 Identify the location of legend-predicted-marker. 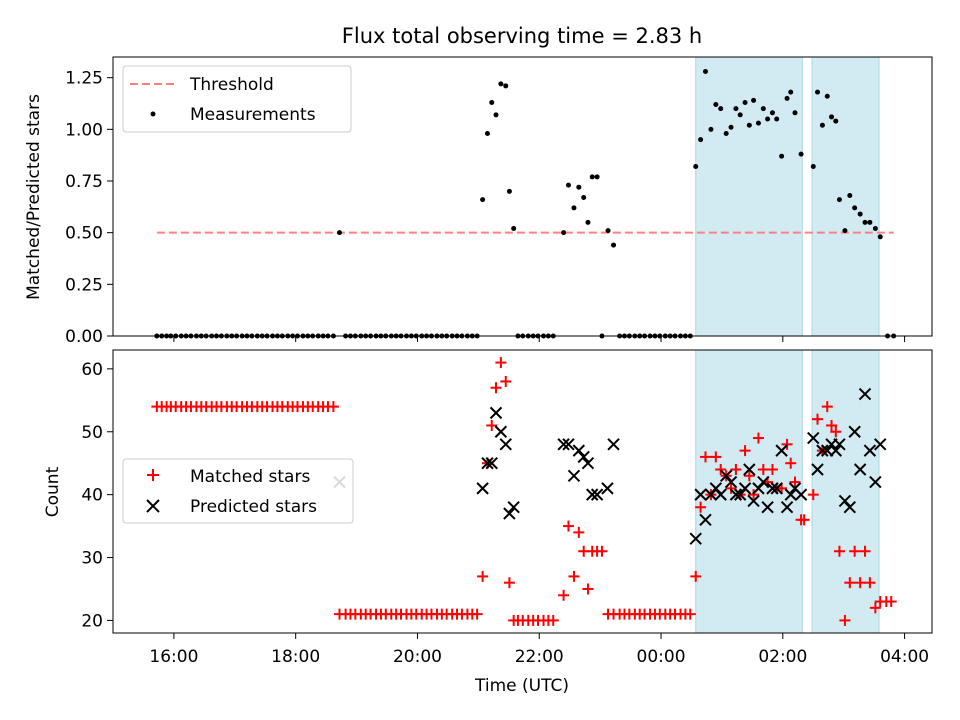
(153, 506).